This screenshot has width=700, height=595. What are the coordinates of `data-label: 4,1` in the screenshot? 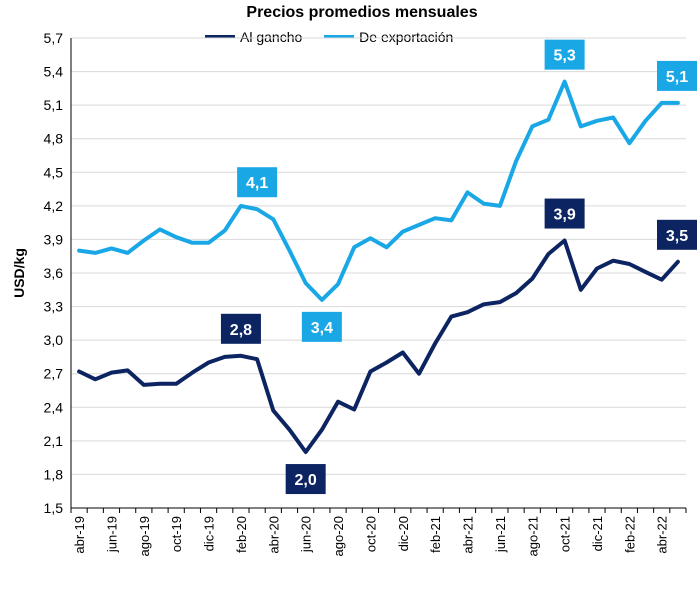 It's located at (257, 183).